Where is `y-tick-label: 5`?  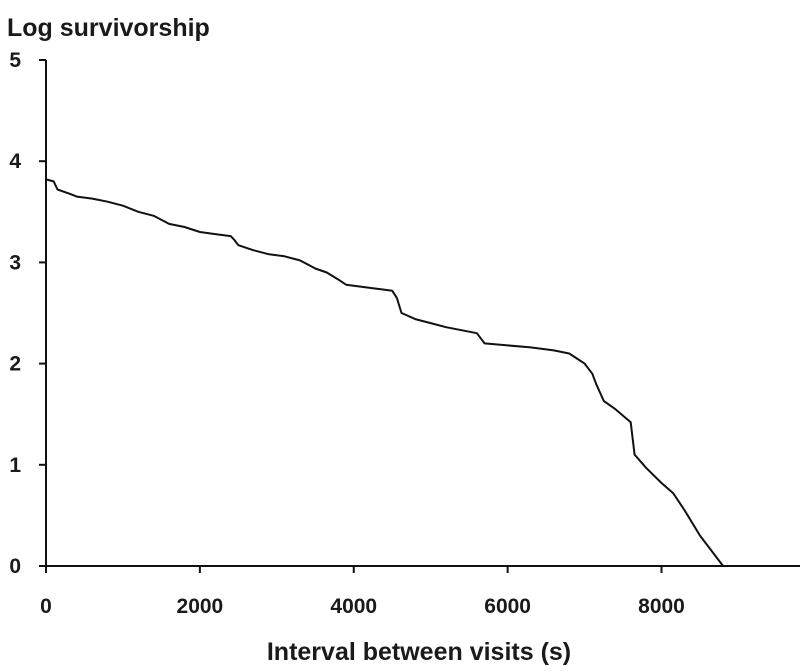
y-tick-label: 5 is located at coordinates (15, 60).